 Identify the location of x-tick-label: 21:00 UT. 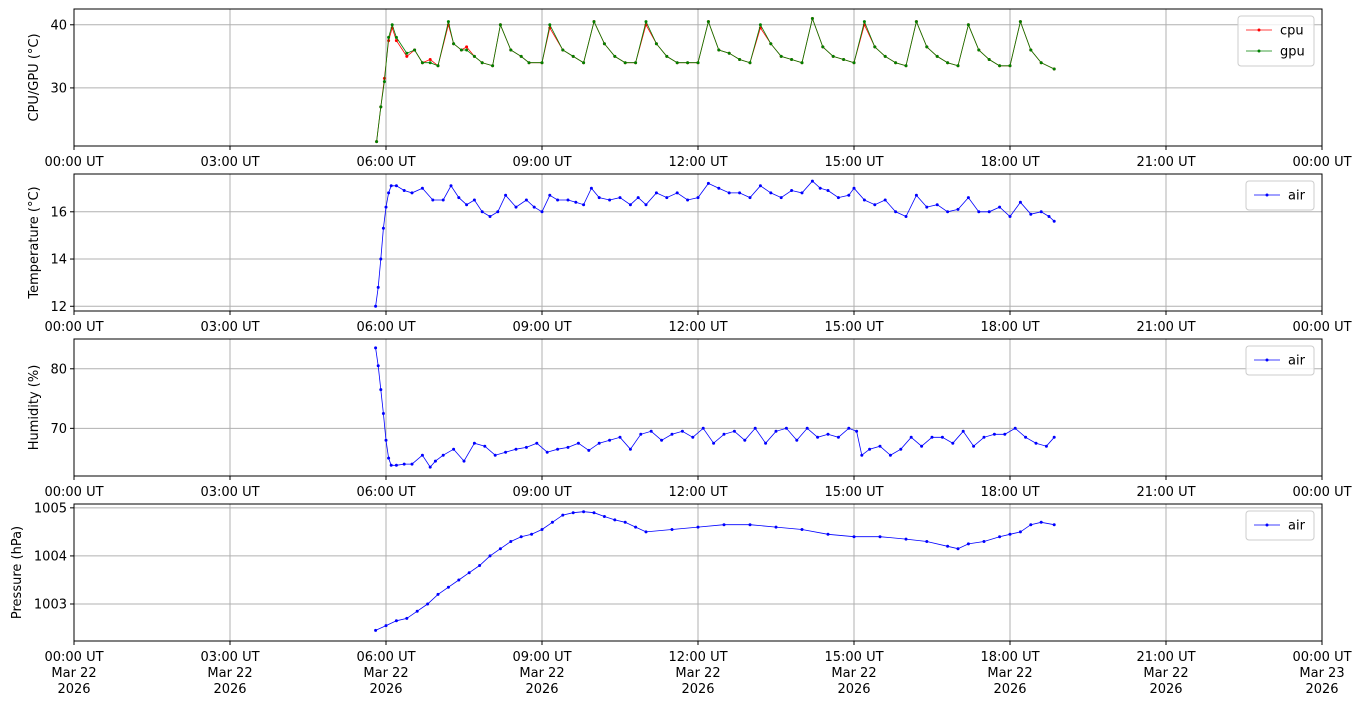
(1165, 492).